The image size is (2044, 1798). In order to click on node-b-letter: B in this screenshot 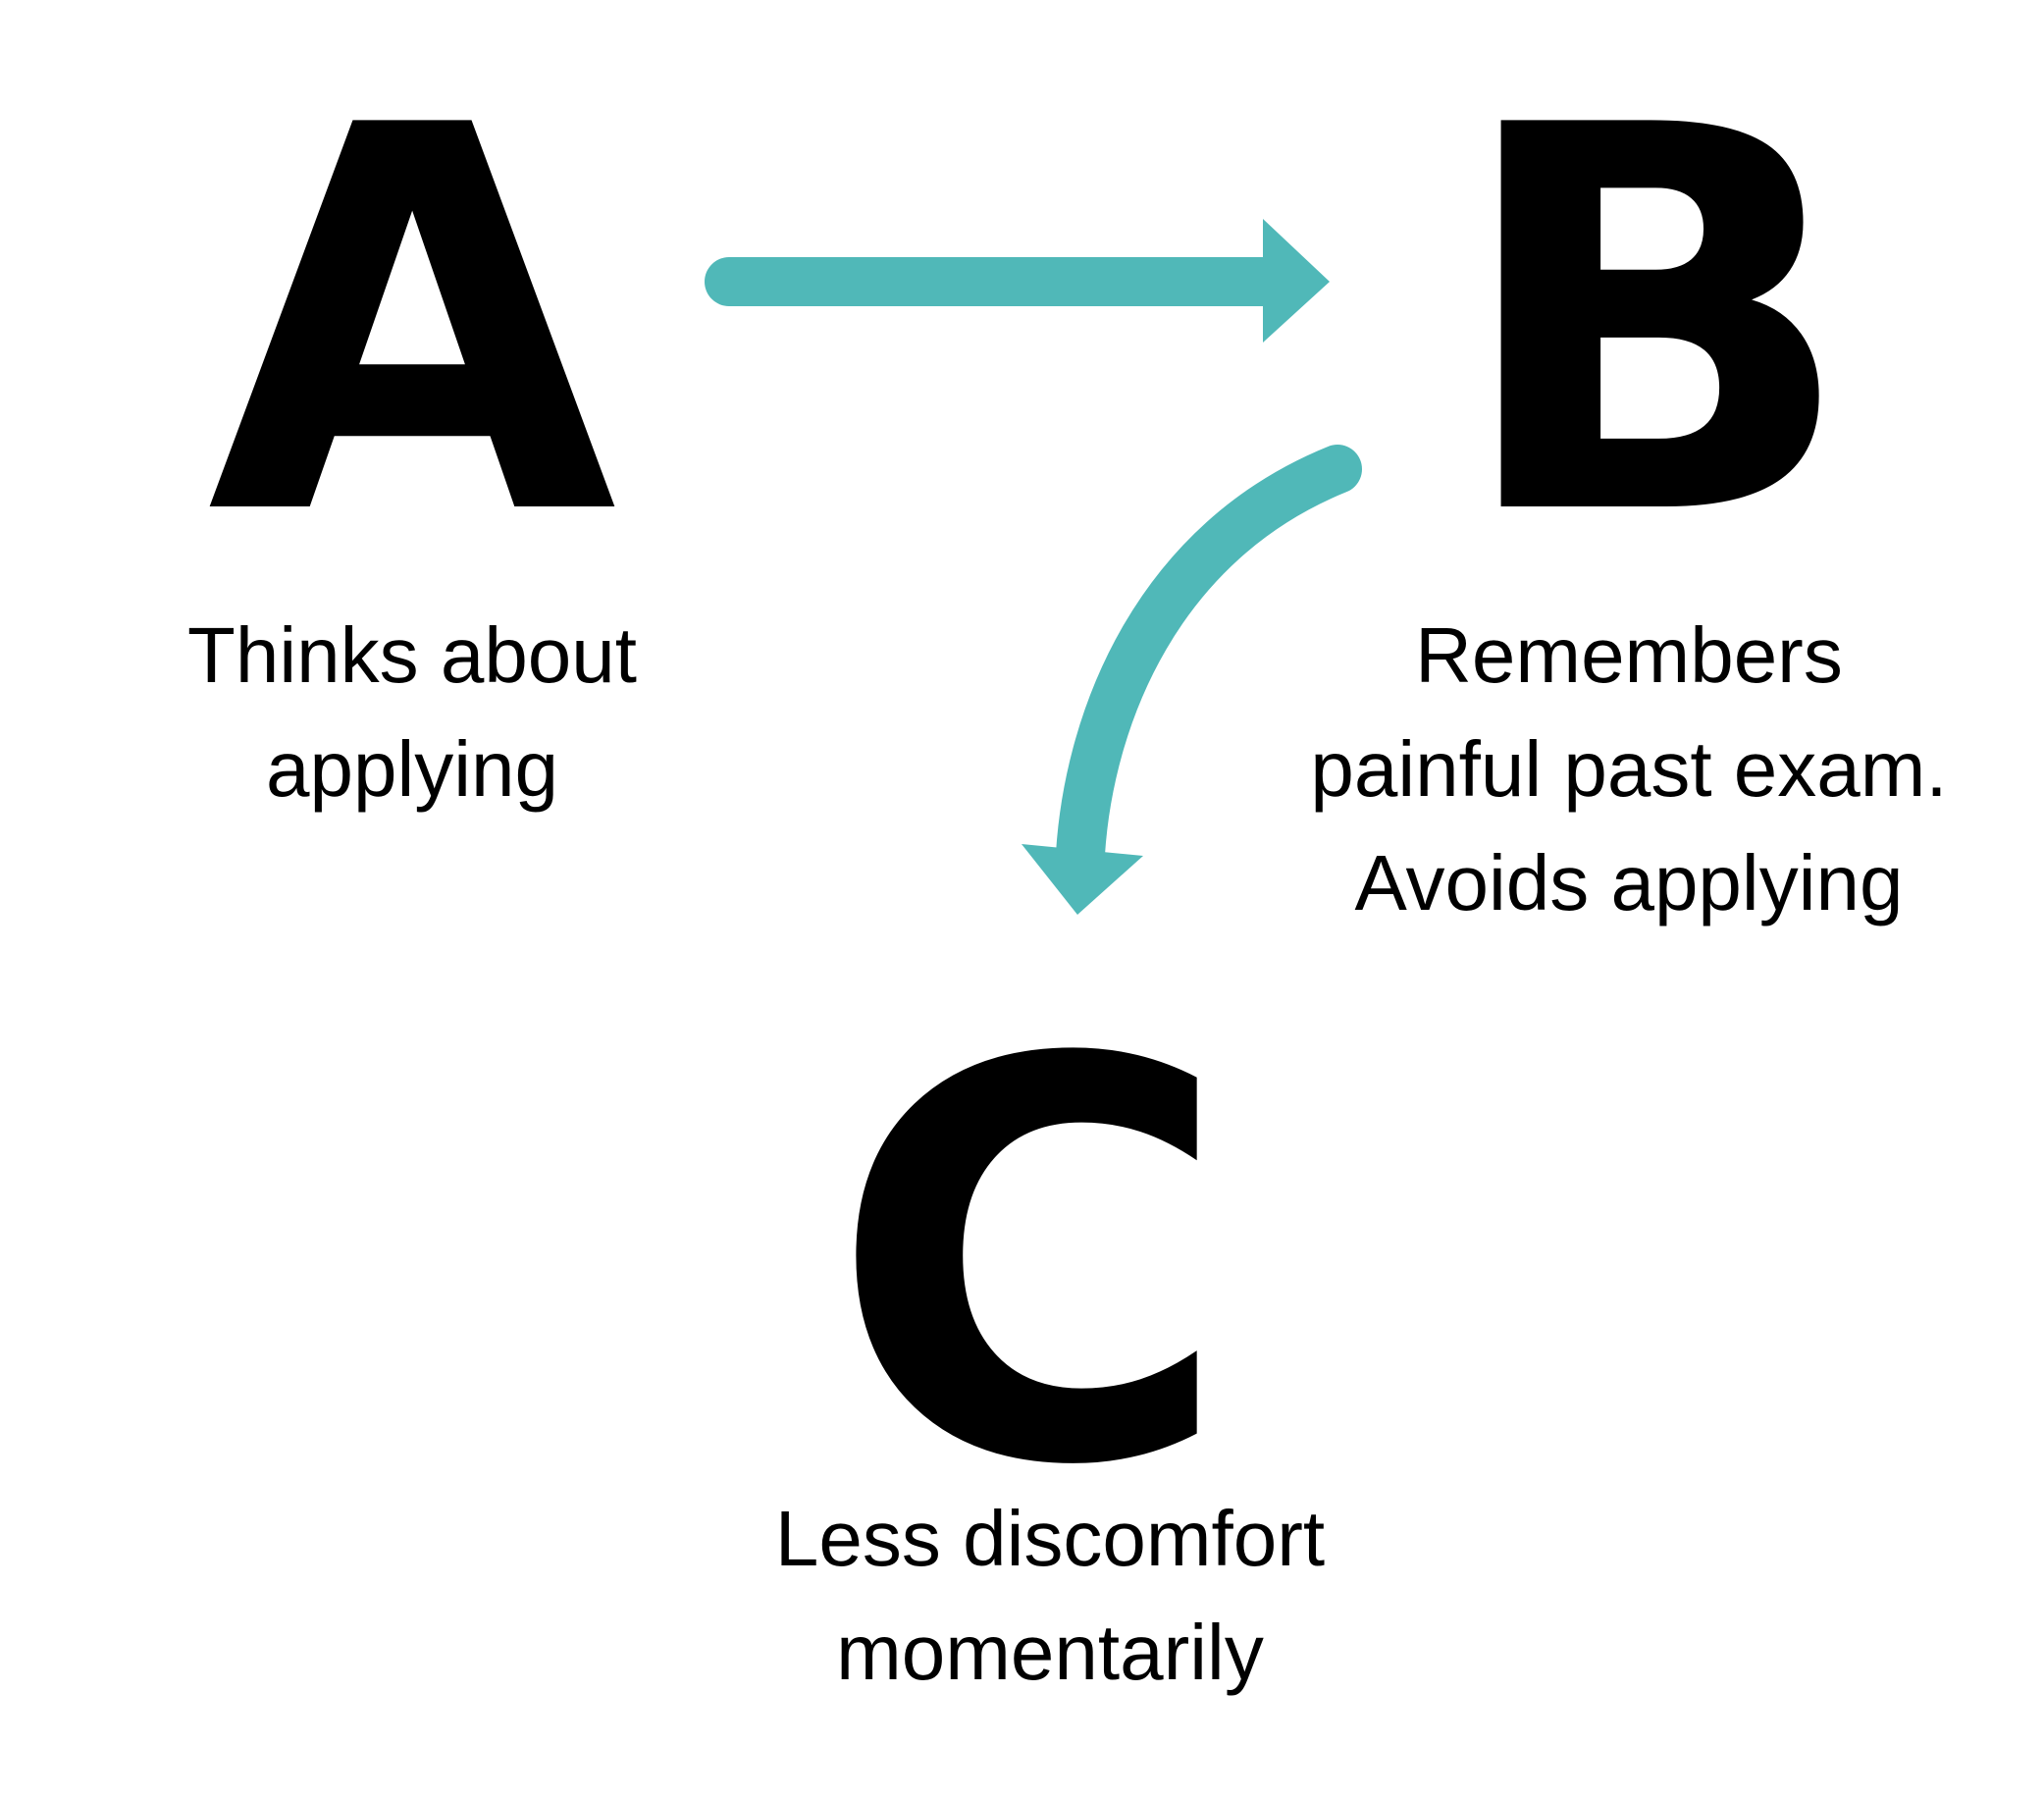, I will do `click(1654, 324)`.